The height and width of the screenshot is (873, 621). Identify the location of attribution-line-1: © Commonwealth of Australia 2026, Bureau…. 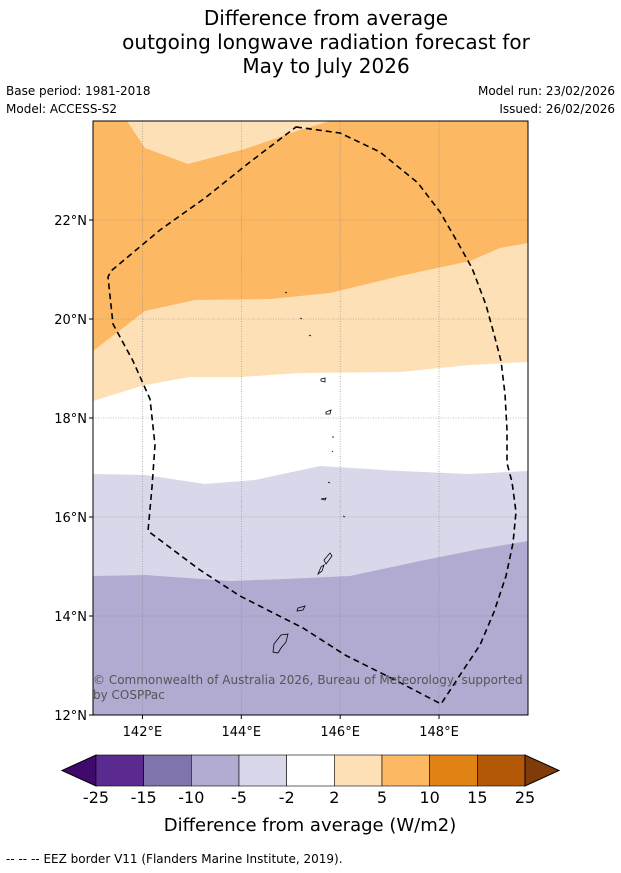
(308, 680).